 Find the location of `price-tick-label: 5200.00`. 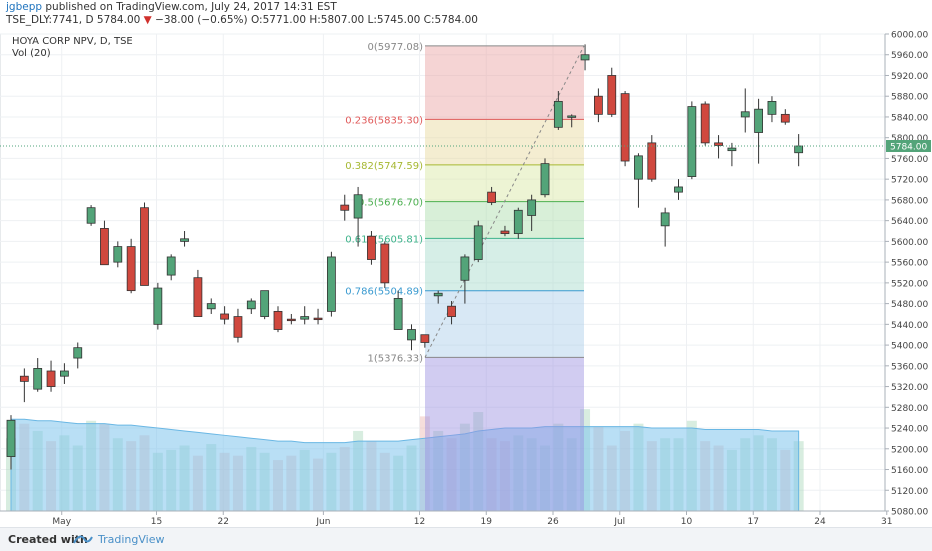

price-tick-label: 5200.00 is located at coordinates (909, 450).